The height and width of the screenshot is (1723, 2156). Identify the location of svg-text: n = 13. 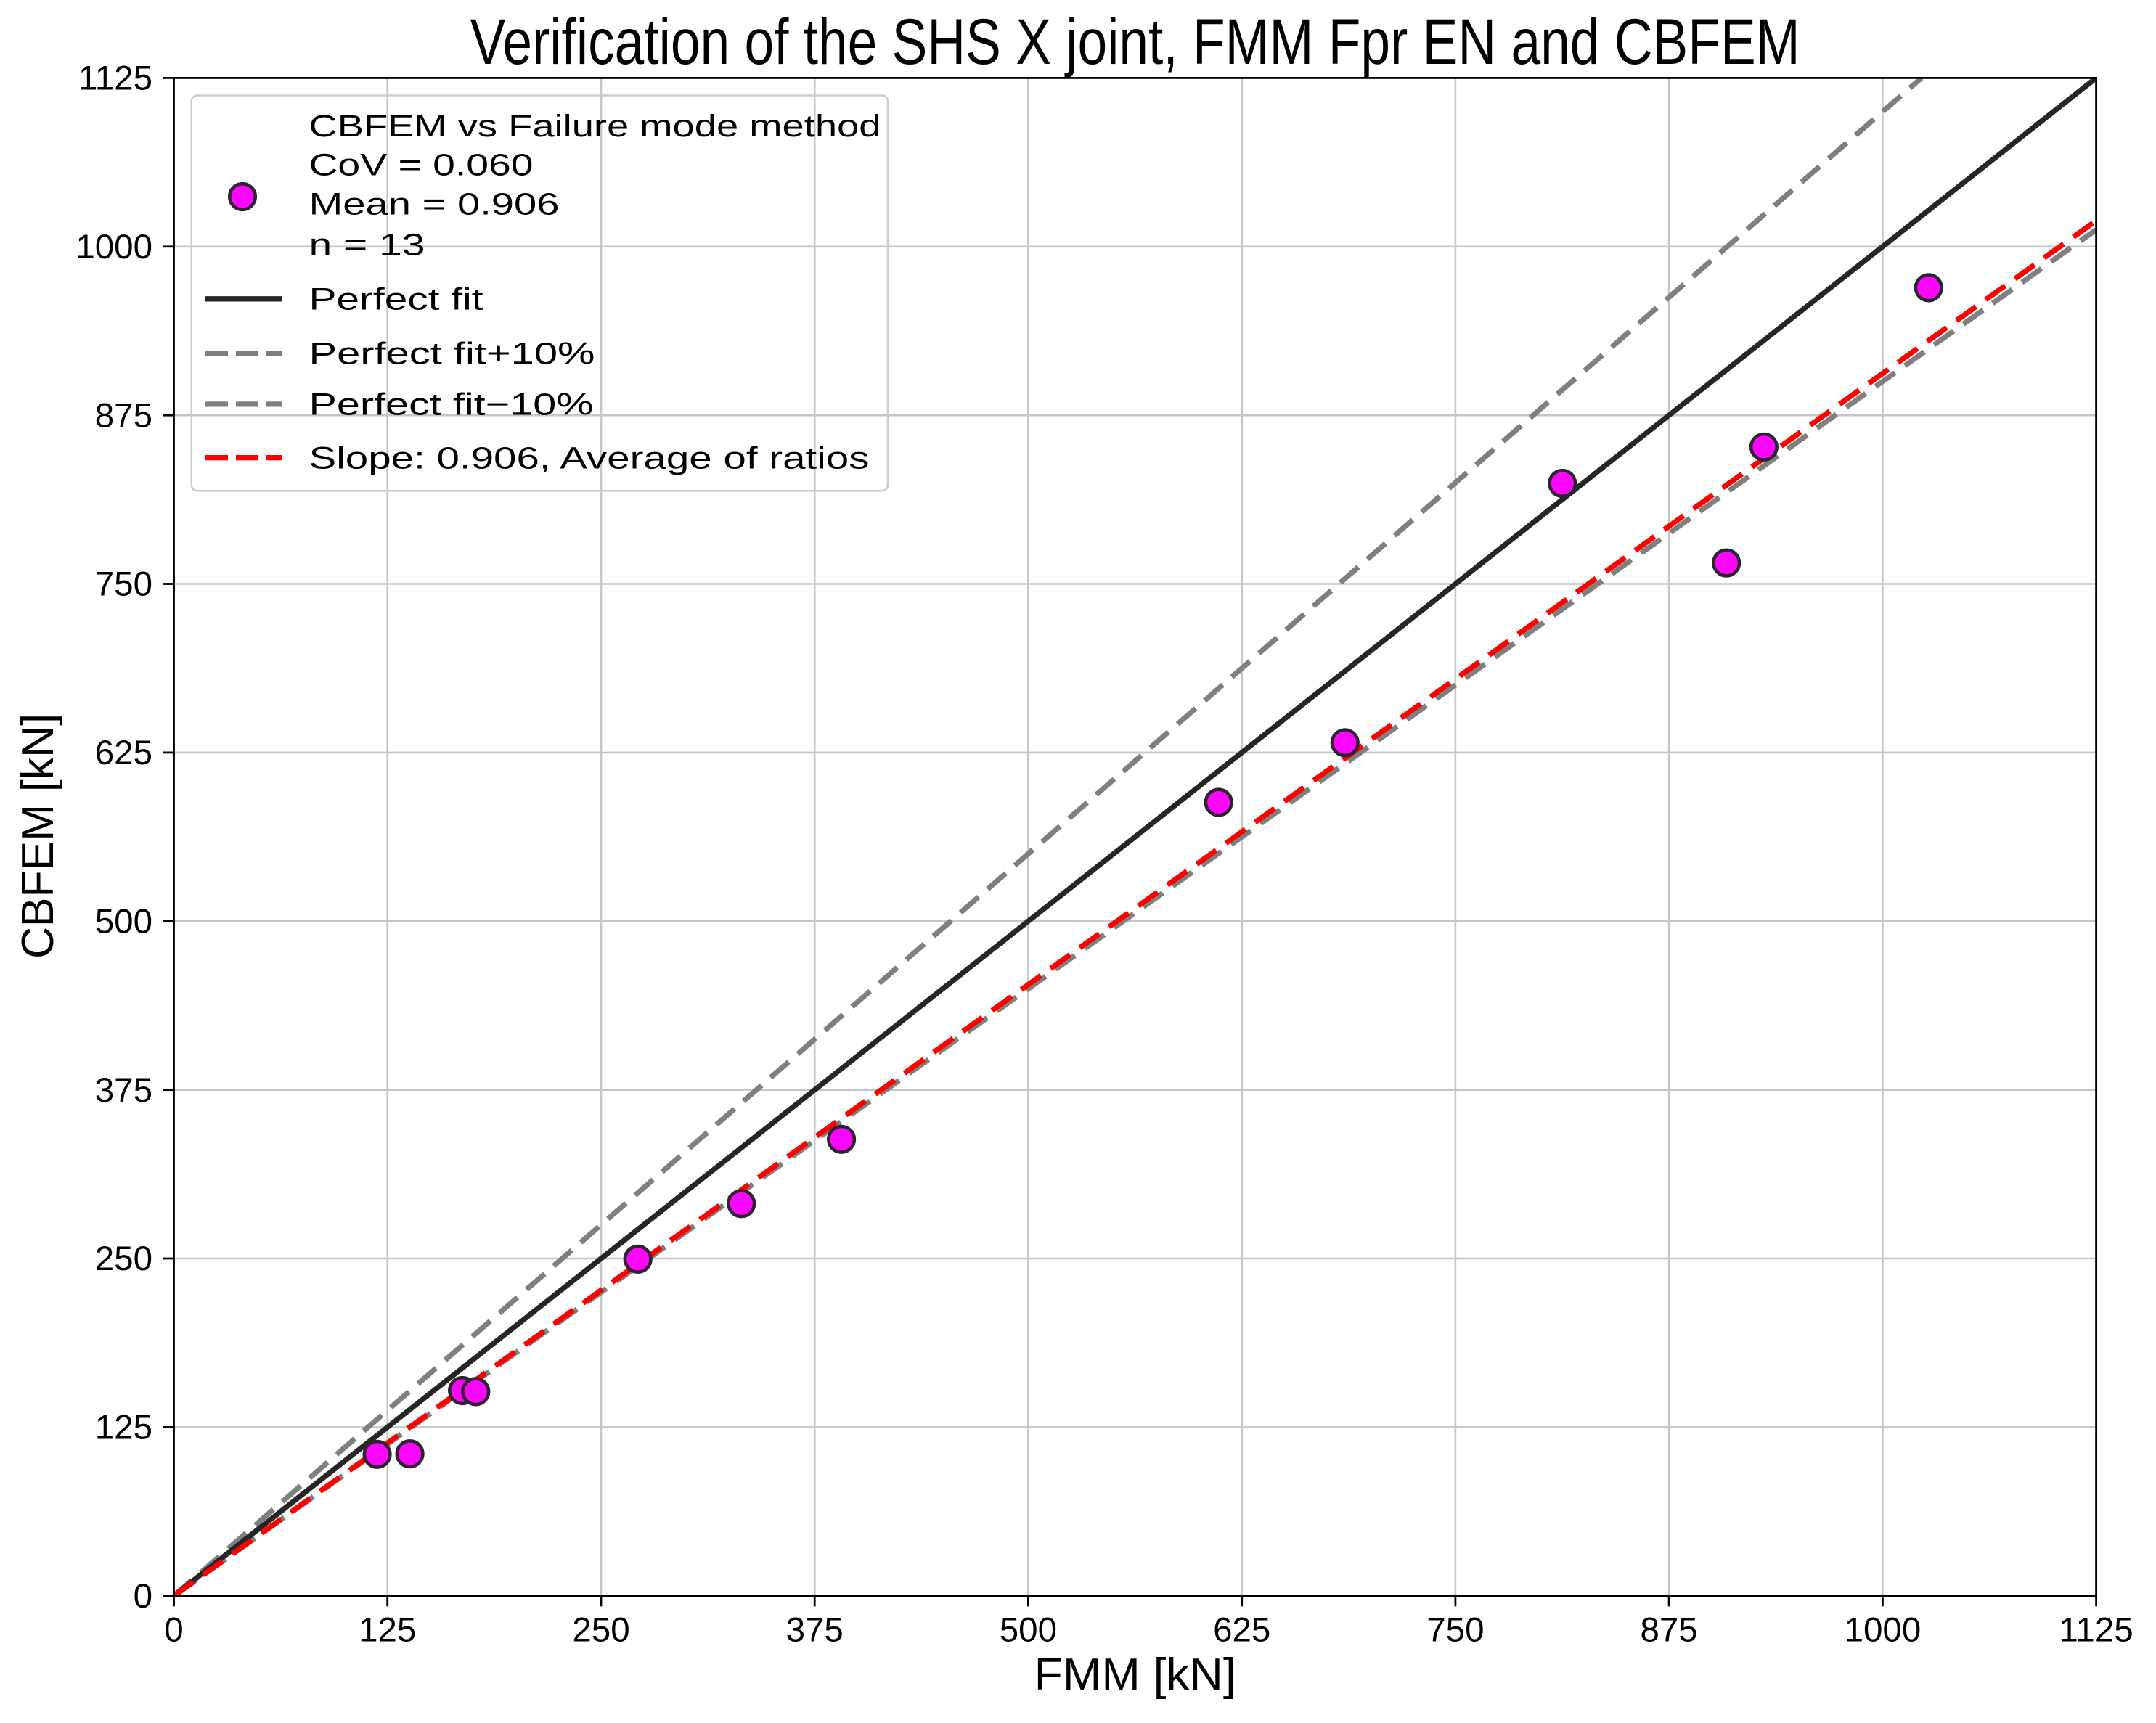
(367, 245).